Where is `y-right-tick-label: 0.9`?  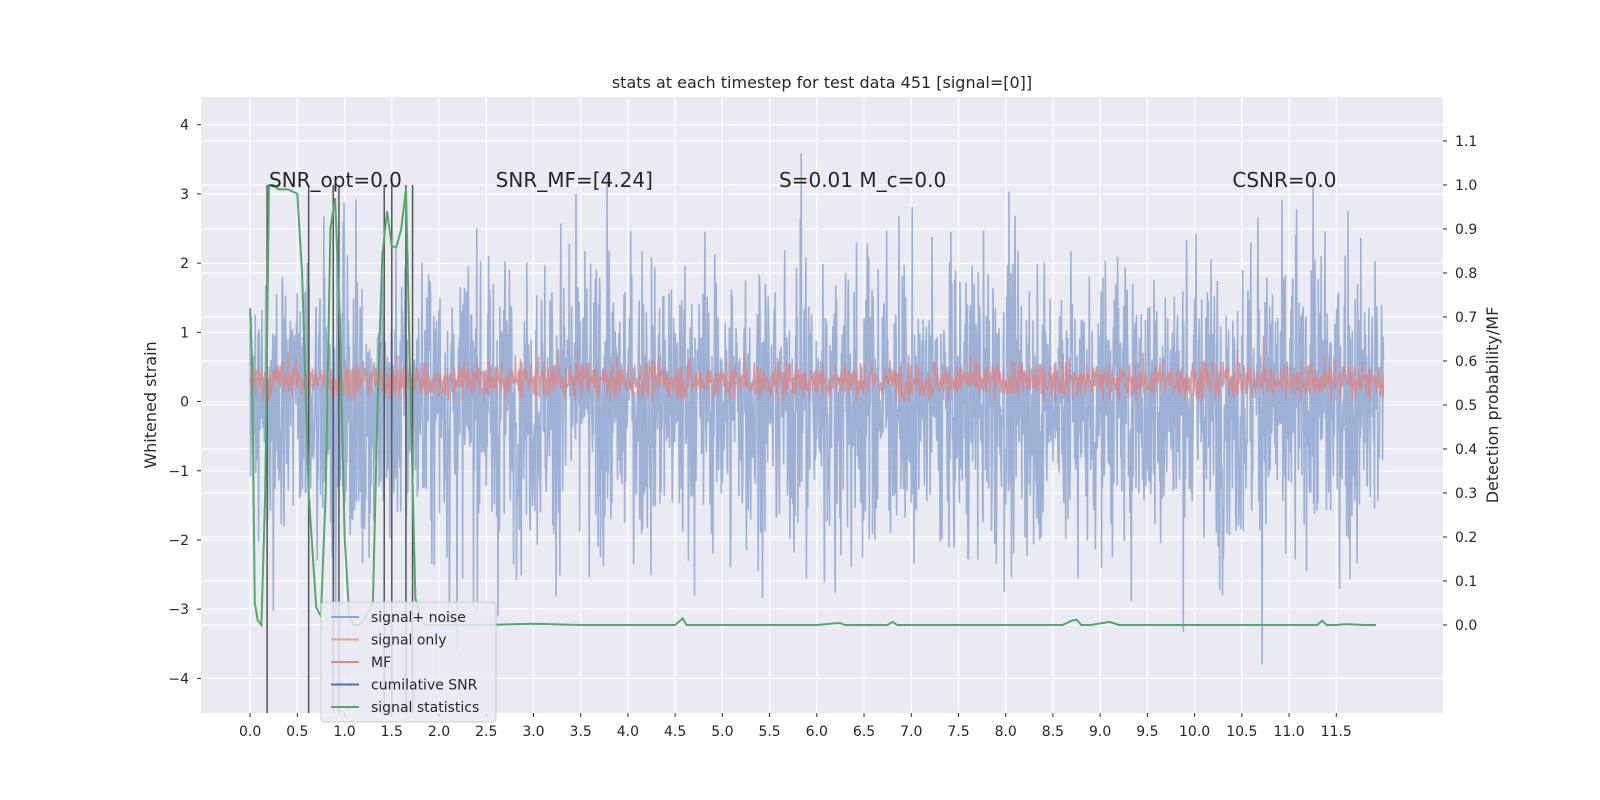
y-right-tick-label: 0.9 is located at coordinates (1466, 230).